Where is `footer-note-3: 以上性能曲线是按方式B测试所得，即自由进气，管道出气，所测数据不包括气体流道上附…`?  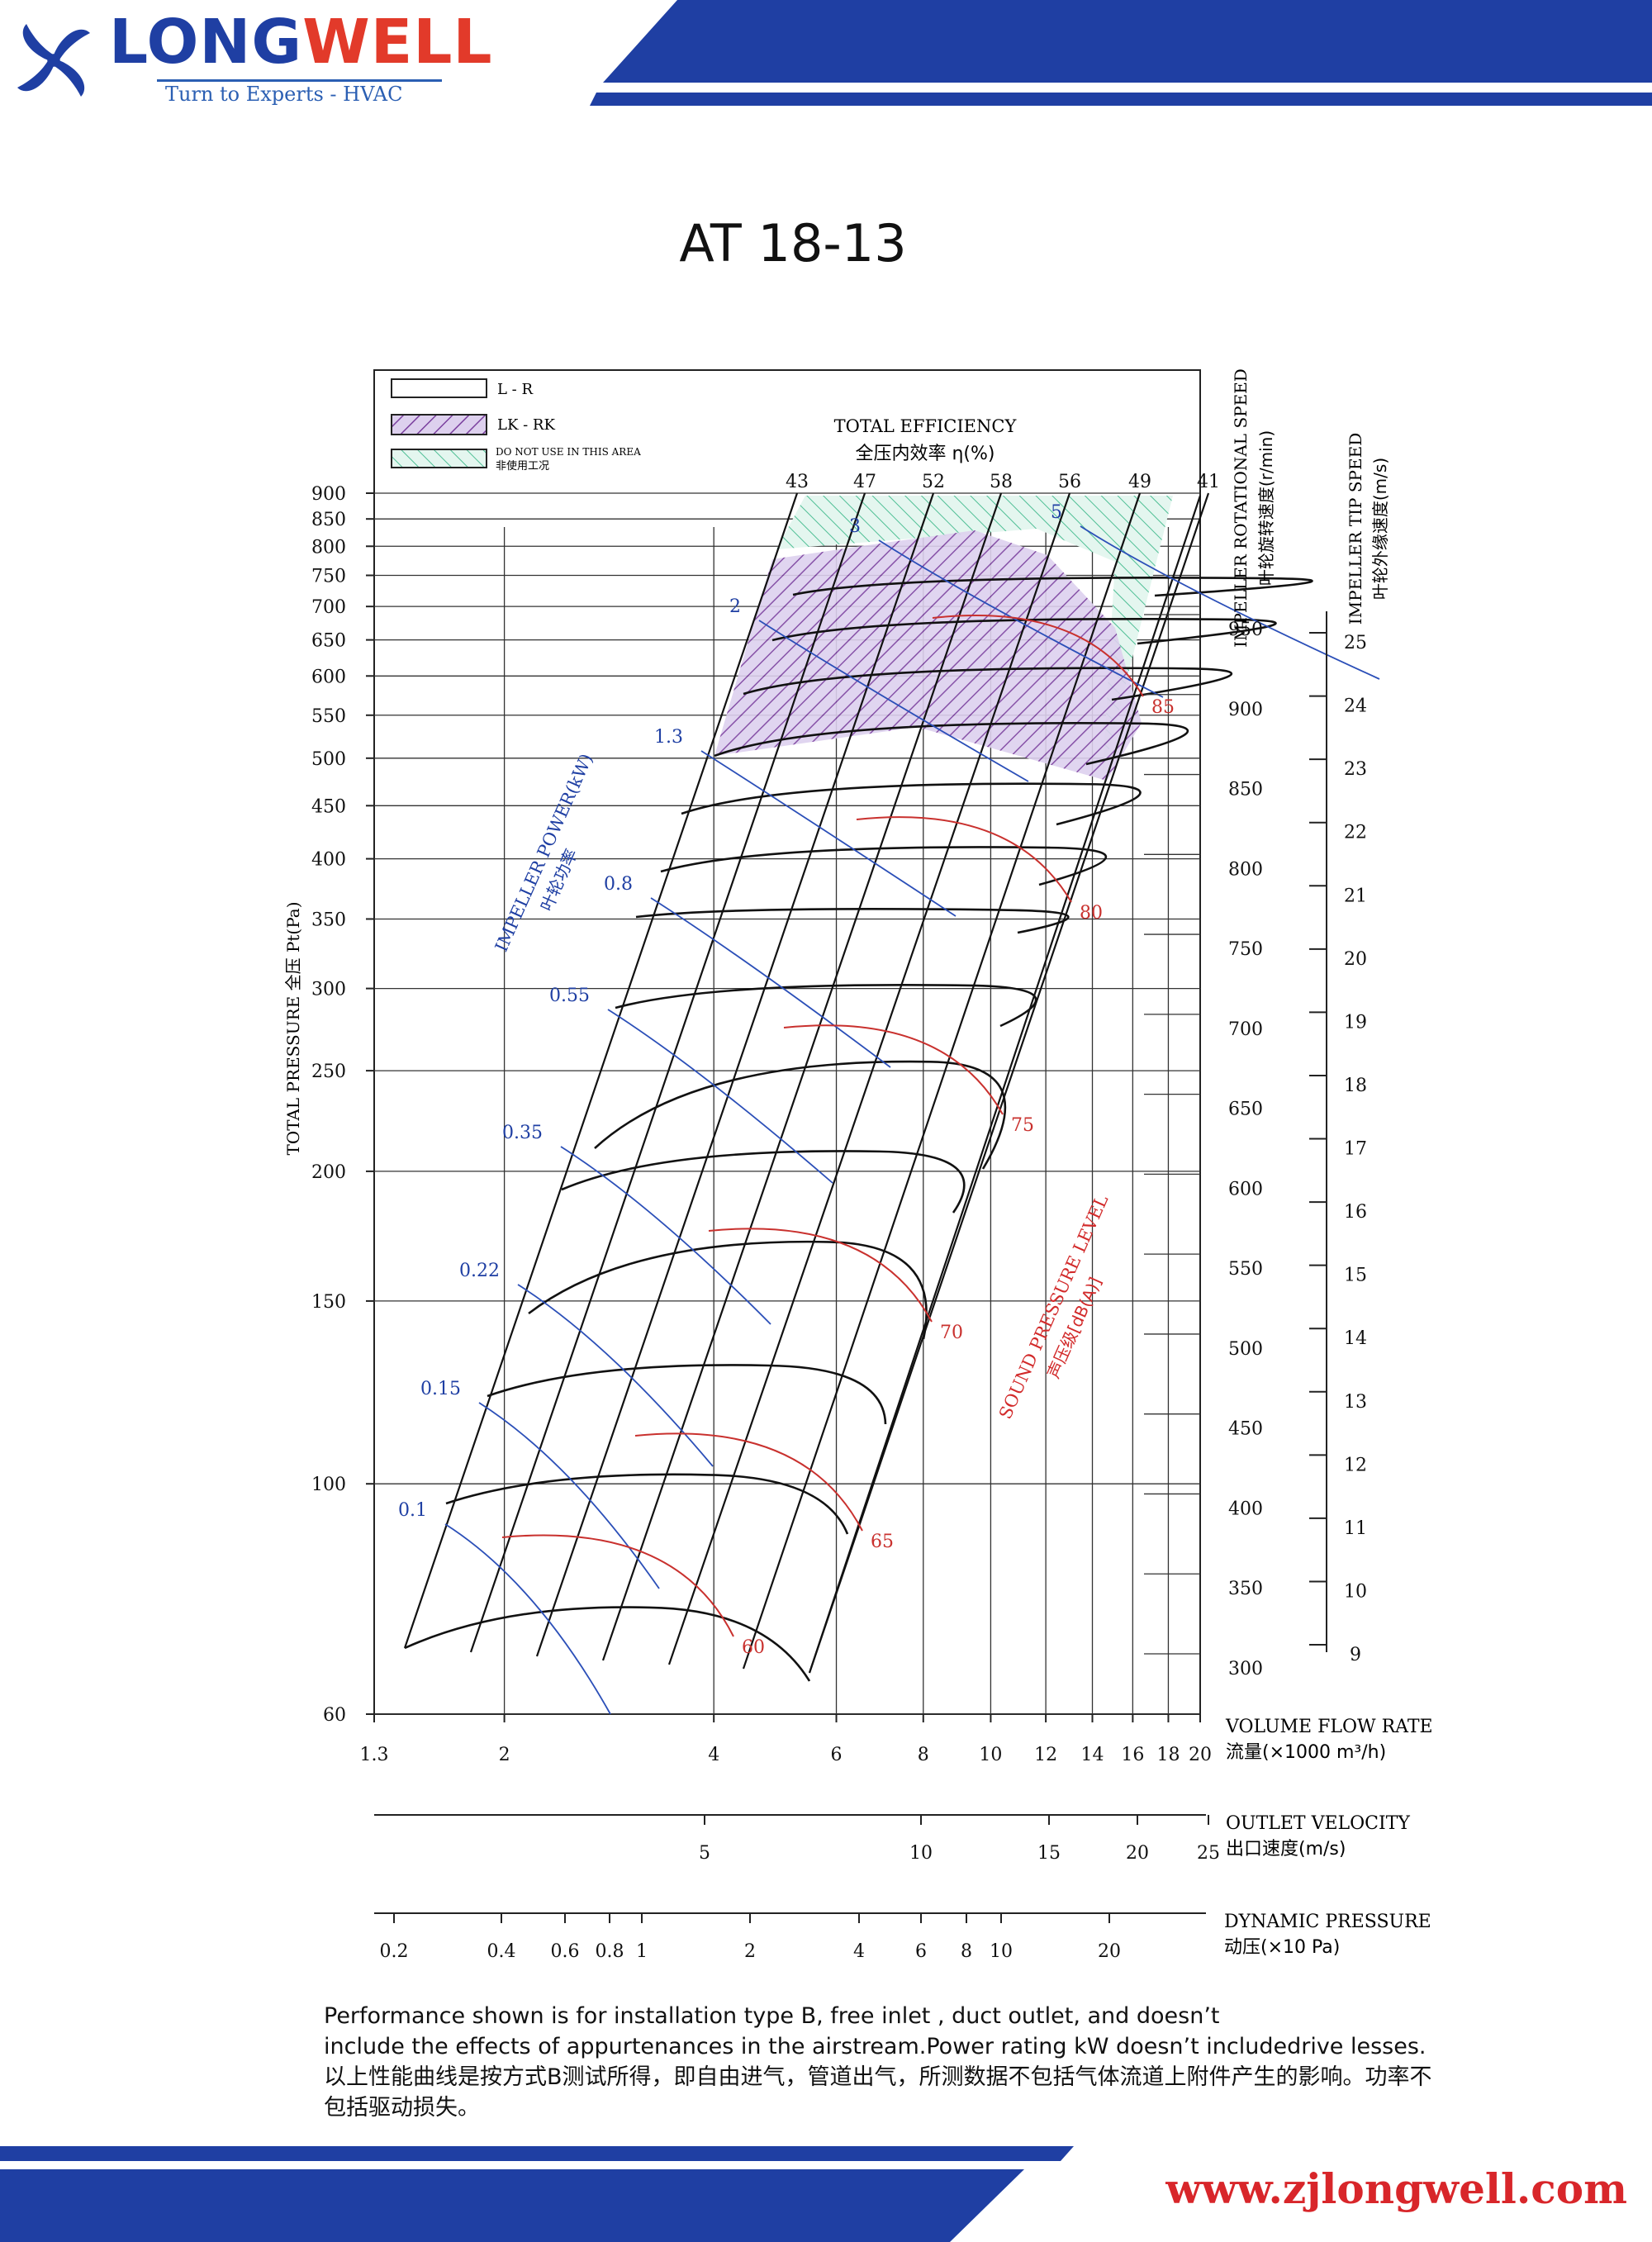 footer-note-3: 以上性能曲线是按方式B测试所得，即自由进气，管道出气，所测数据不包括气体流道上附… is located at coordinates (878, 2077).